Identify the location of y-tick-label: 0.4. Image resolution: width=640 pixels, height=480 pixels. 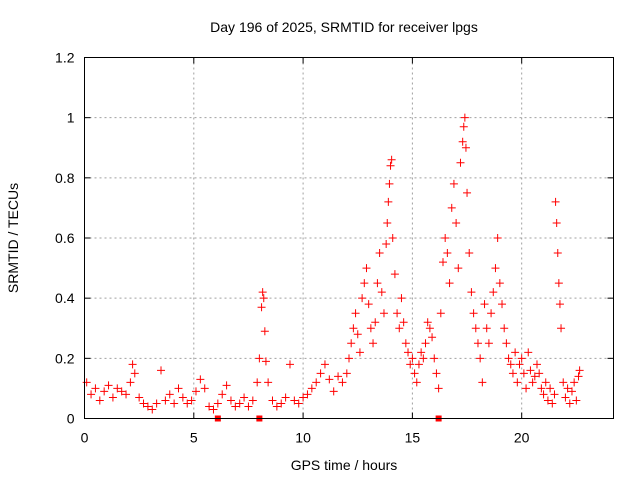
(65, 298).